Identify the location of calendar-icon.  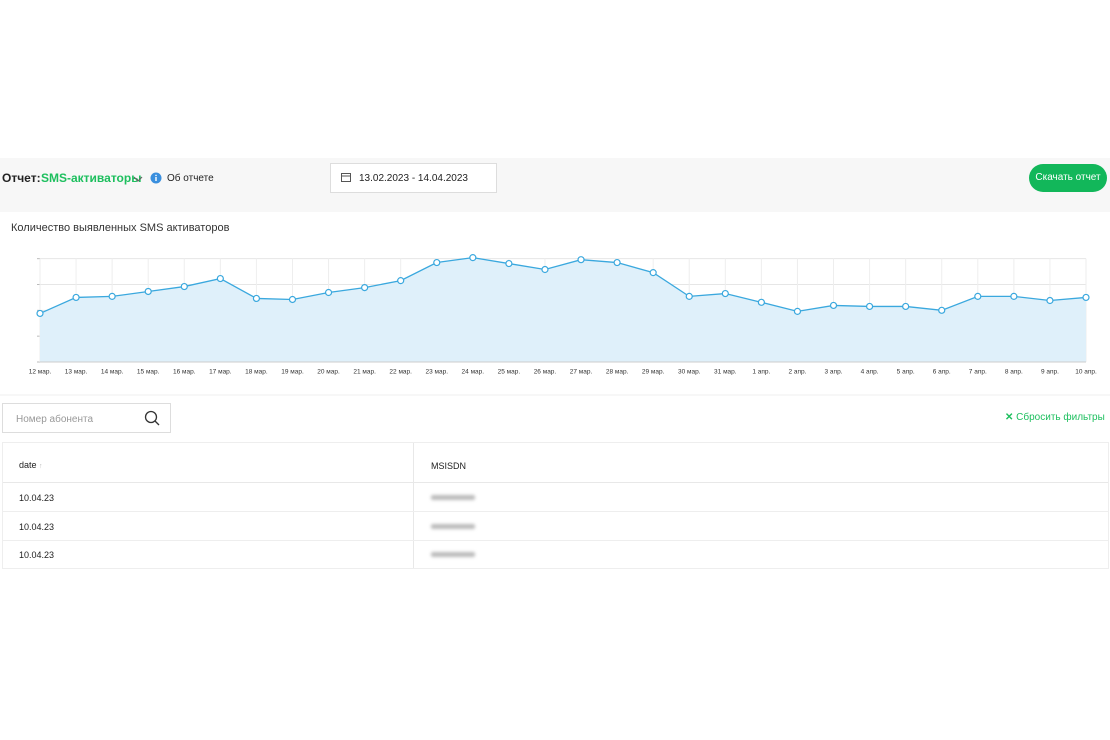
(346, 177).